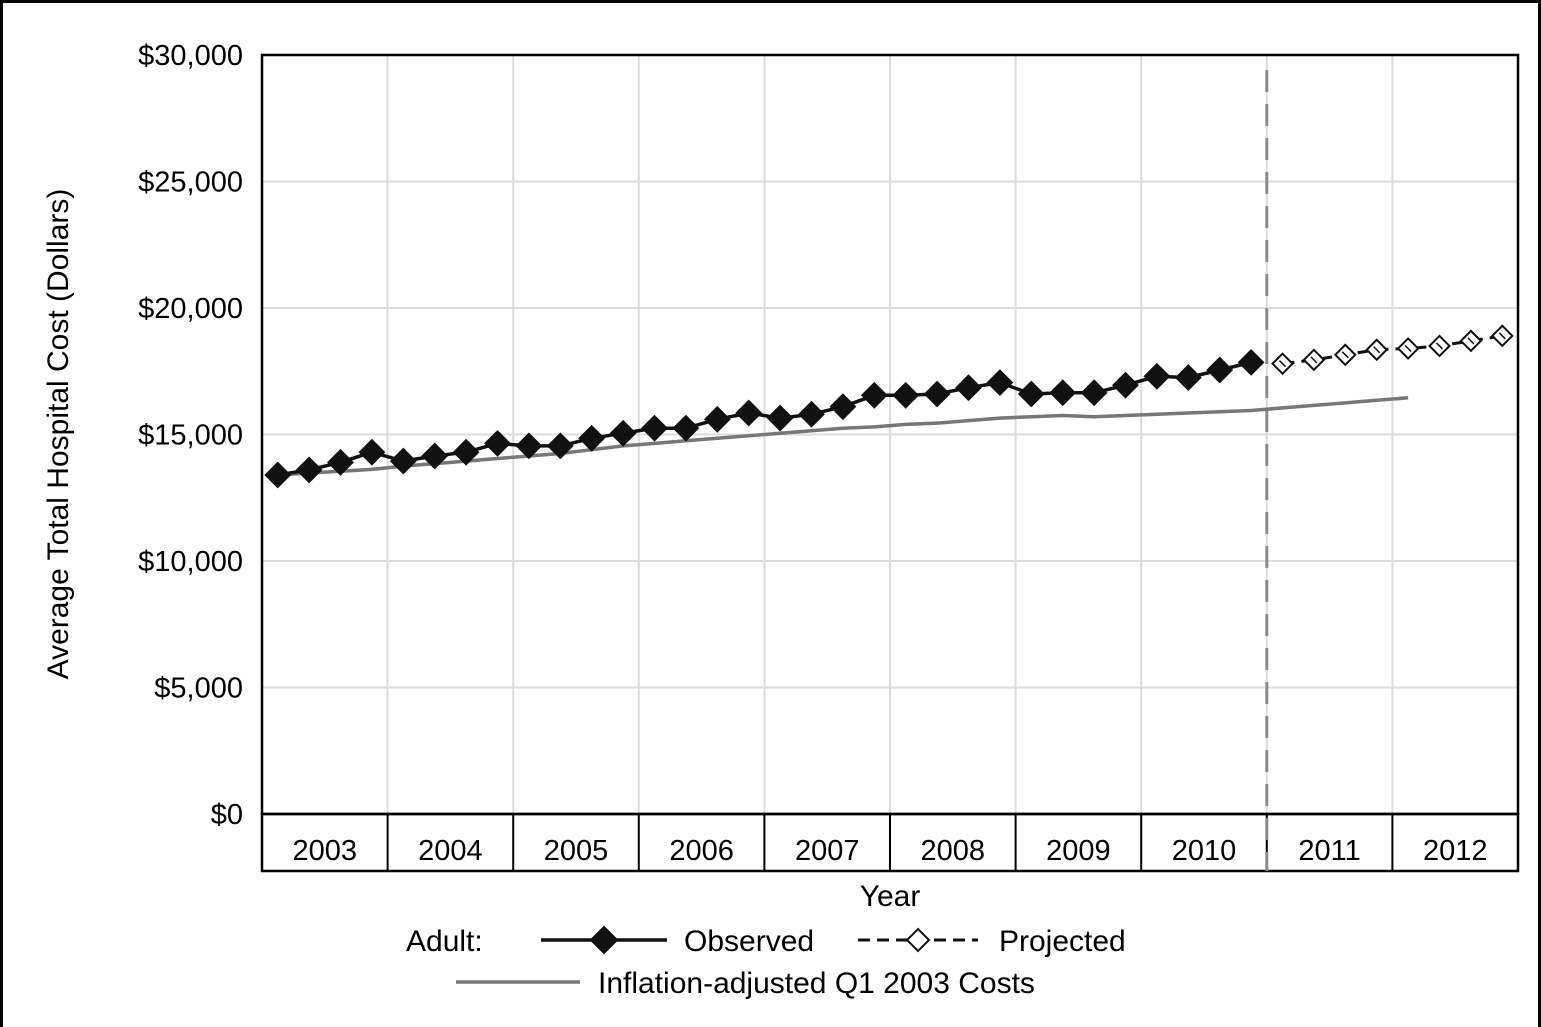 The height and width of the screenshot is (1027, 1541). Describe the element at coordinates (953, 851) in the screenshot. I see `x-tick-label: 2008` at that location.